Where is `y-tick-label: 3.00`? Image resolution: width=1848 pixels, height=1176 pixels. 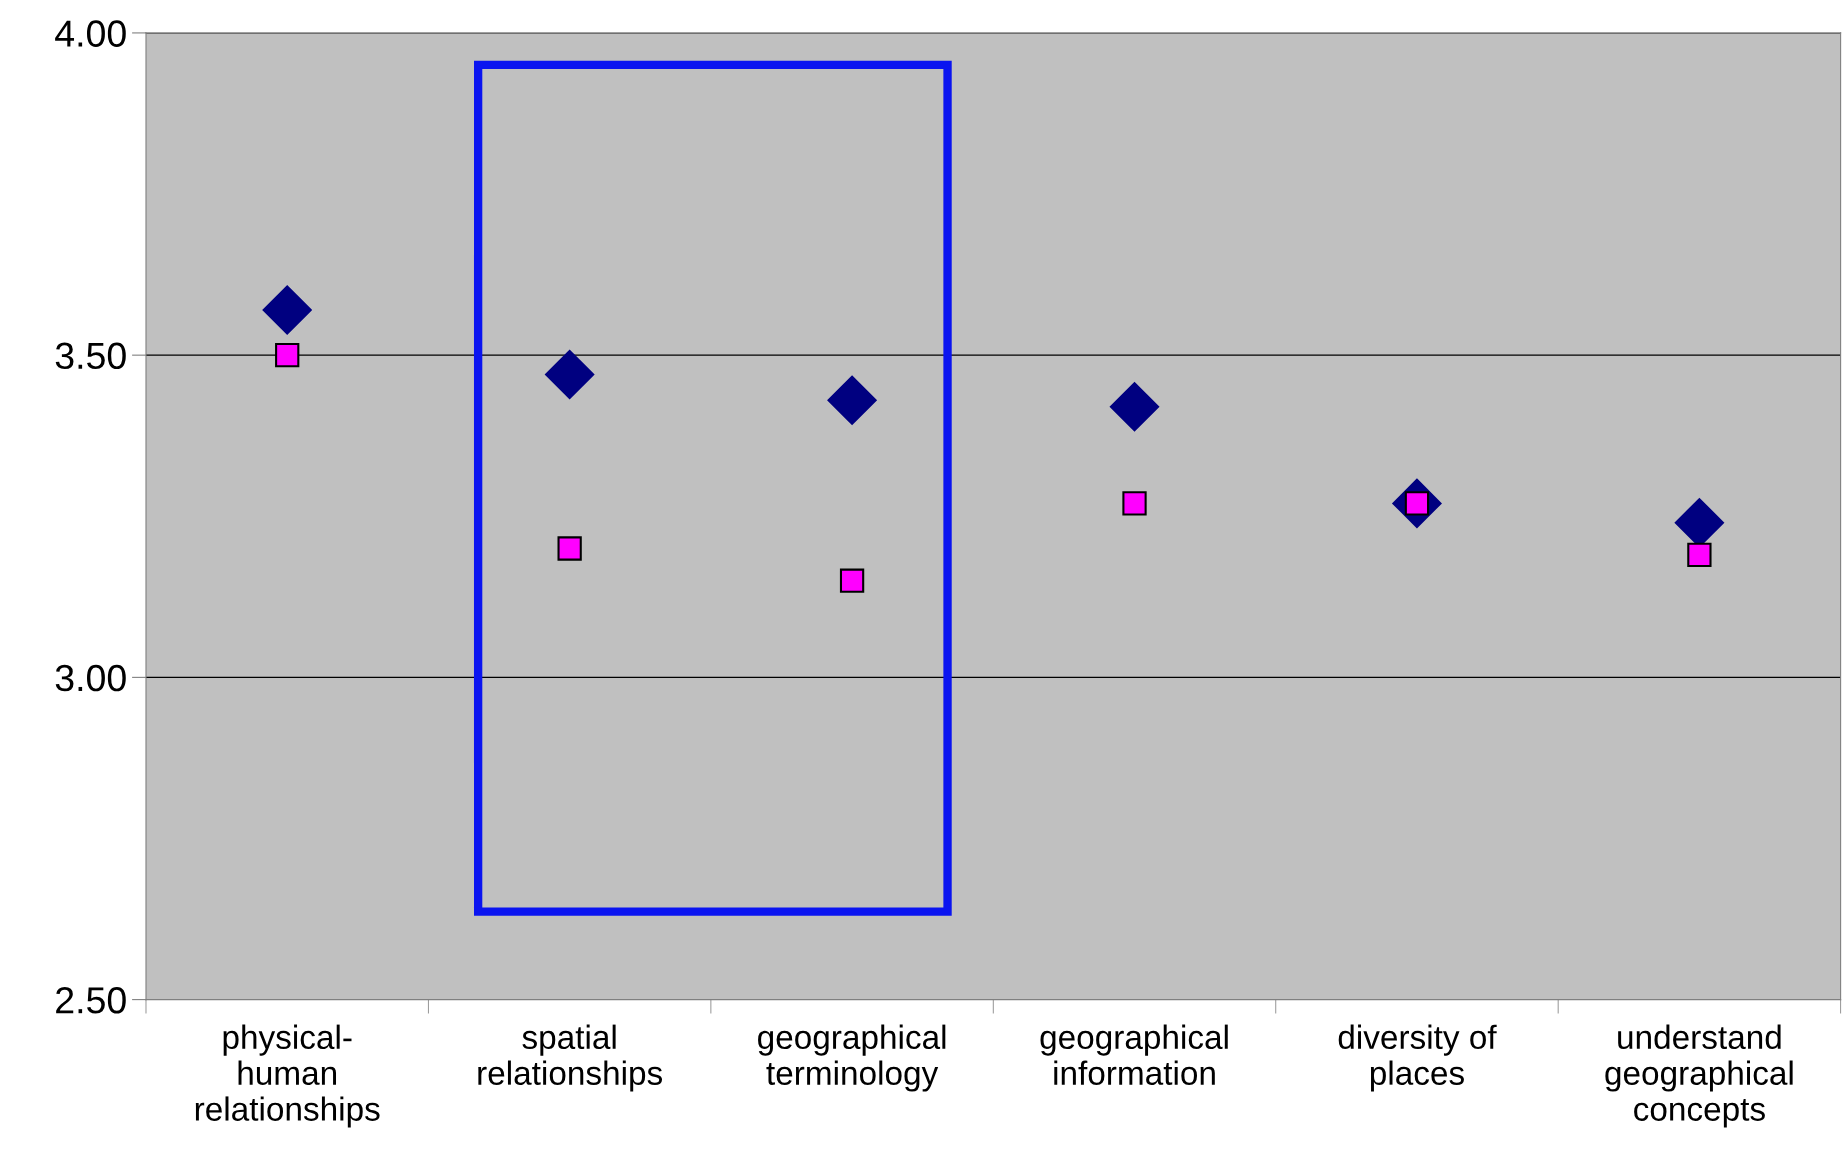
y-tick-label: 3.00 is located at coordinates (90, 678).